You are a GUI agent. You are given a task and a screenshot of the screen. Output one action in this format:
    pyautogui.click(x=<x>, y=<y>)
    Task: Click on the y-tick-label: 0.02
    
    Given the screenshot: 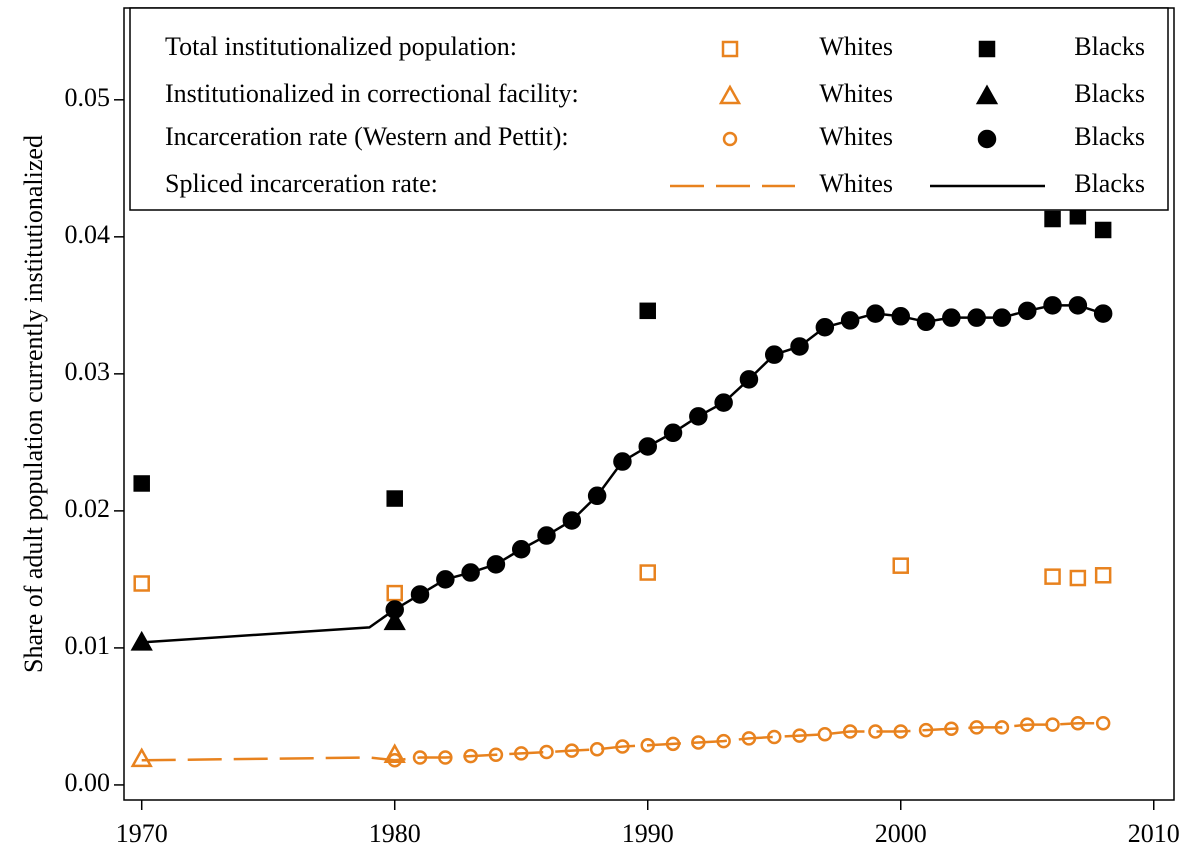 What is the action you would take?
    pyautogui.click(x=88, y=508)
    